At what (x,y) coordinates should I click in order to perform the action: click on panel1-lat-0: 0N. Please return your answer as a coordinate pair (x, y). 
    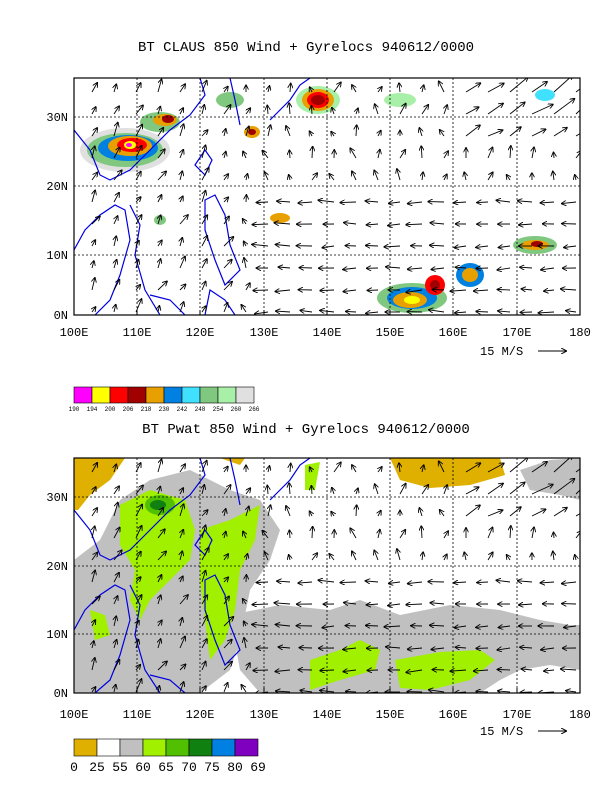
    Looking at the image, I should click on (61, 316).